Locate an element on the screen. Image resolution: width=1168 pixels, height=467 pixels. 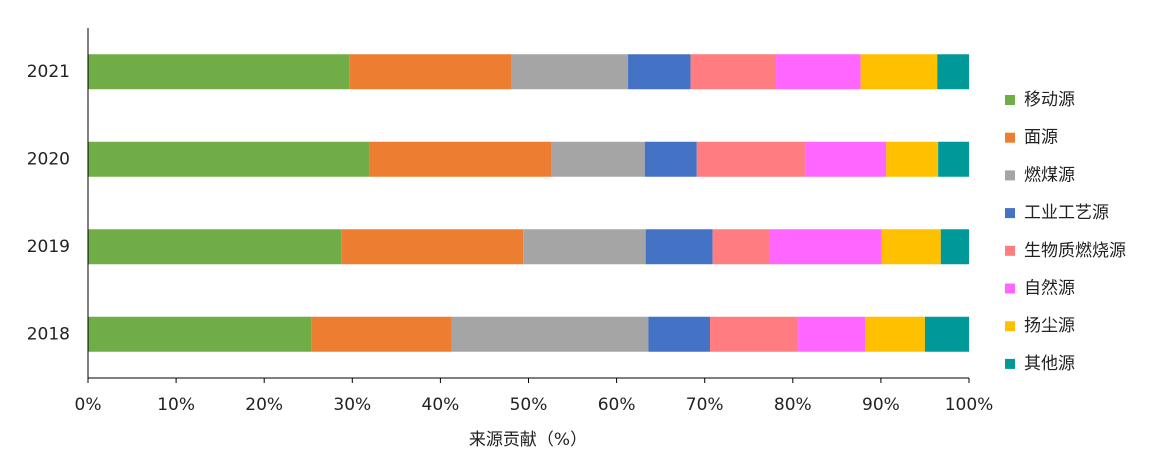
x-tick-label: 40% is located at coordinates (441, 405).